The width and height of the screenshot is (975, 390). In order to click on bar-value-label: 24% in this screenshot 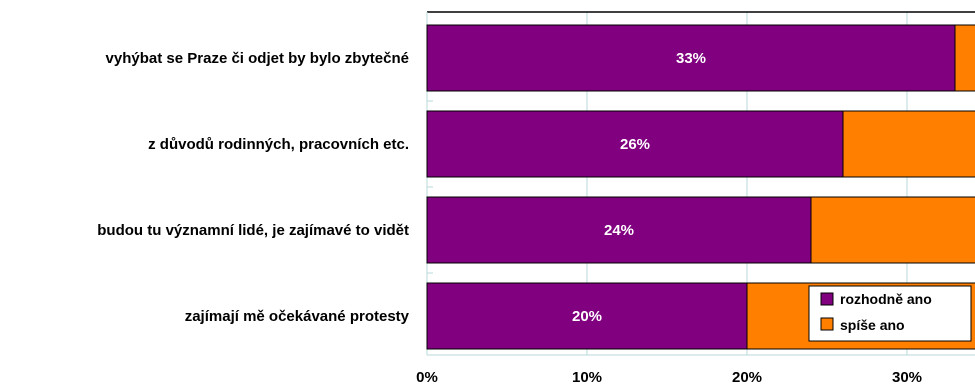, I will do `click(619, 230)`.